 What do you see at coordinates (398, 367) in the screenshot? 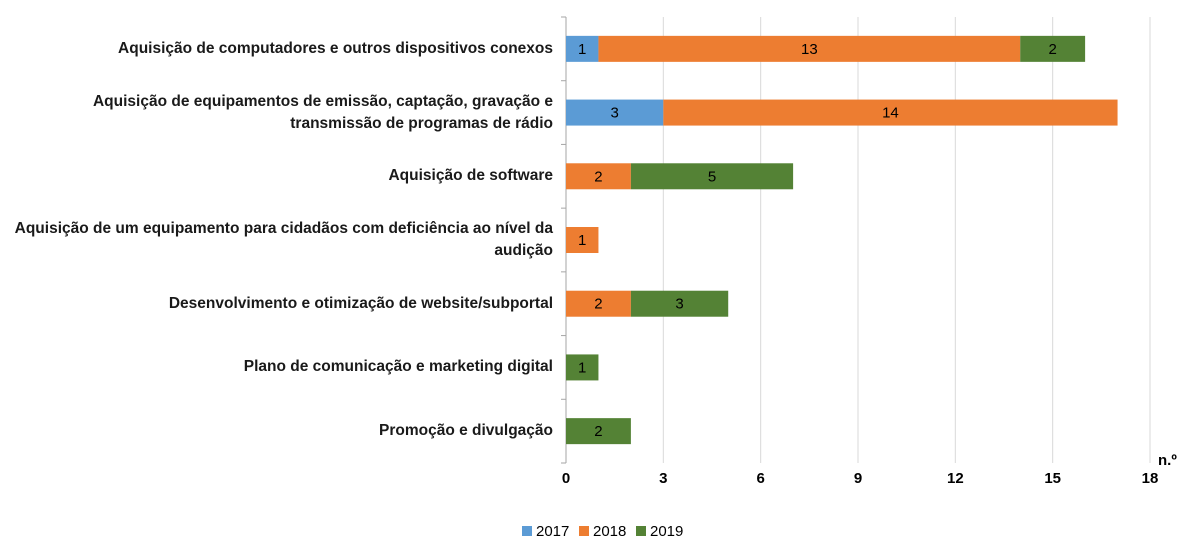
I see `category-label: Plano de comunicação e marketing digital` at bounding box center [398, 367].